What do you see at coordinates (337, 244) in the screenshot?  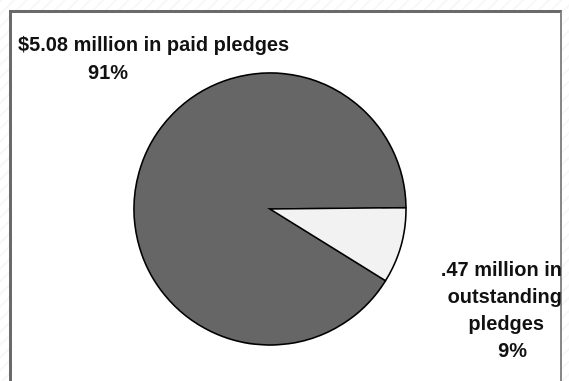 I see `pie-slice-outstanding-pledges` at bounding box center [337, 244].